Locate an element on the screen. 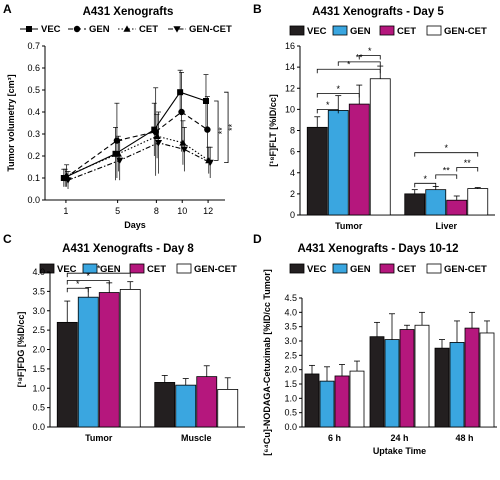 The width and height of the screenshot is (500, 480). x-tick-label: 8 is located at coordinates (156, 211).